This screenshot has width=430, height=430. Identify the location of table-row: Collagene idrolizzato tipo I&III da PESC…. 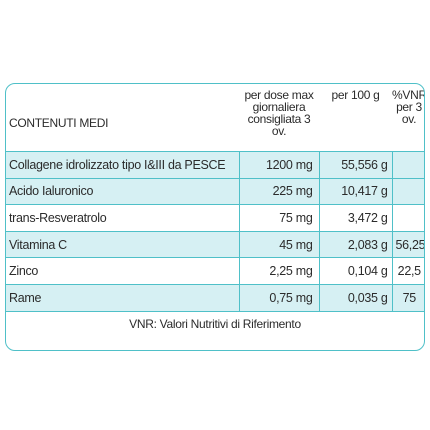
(215, 165).